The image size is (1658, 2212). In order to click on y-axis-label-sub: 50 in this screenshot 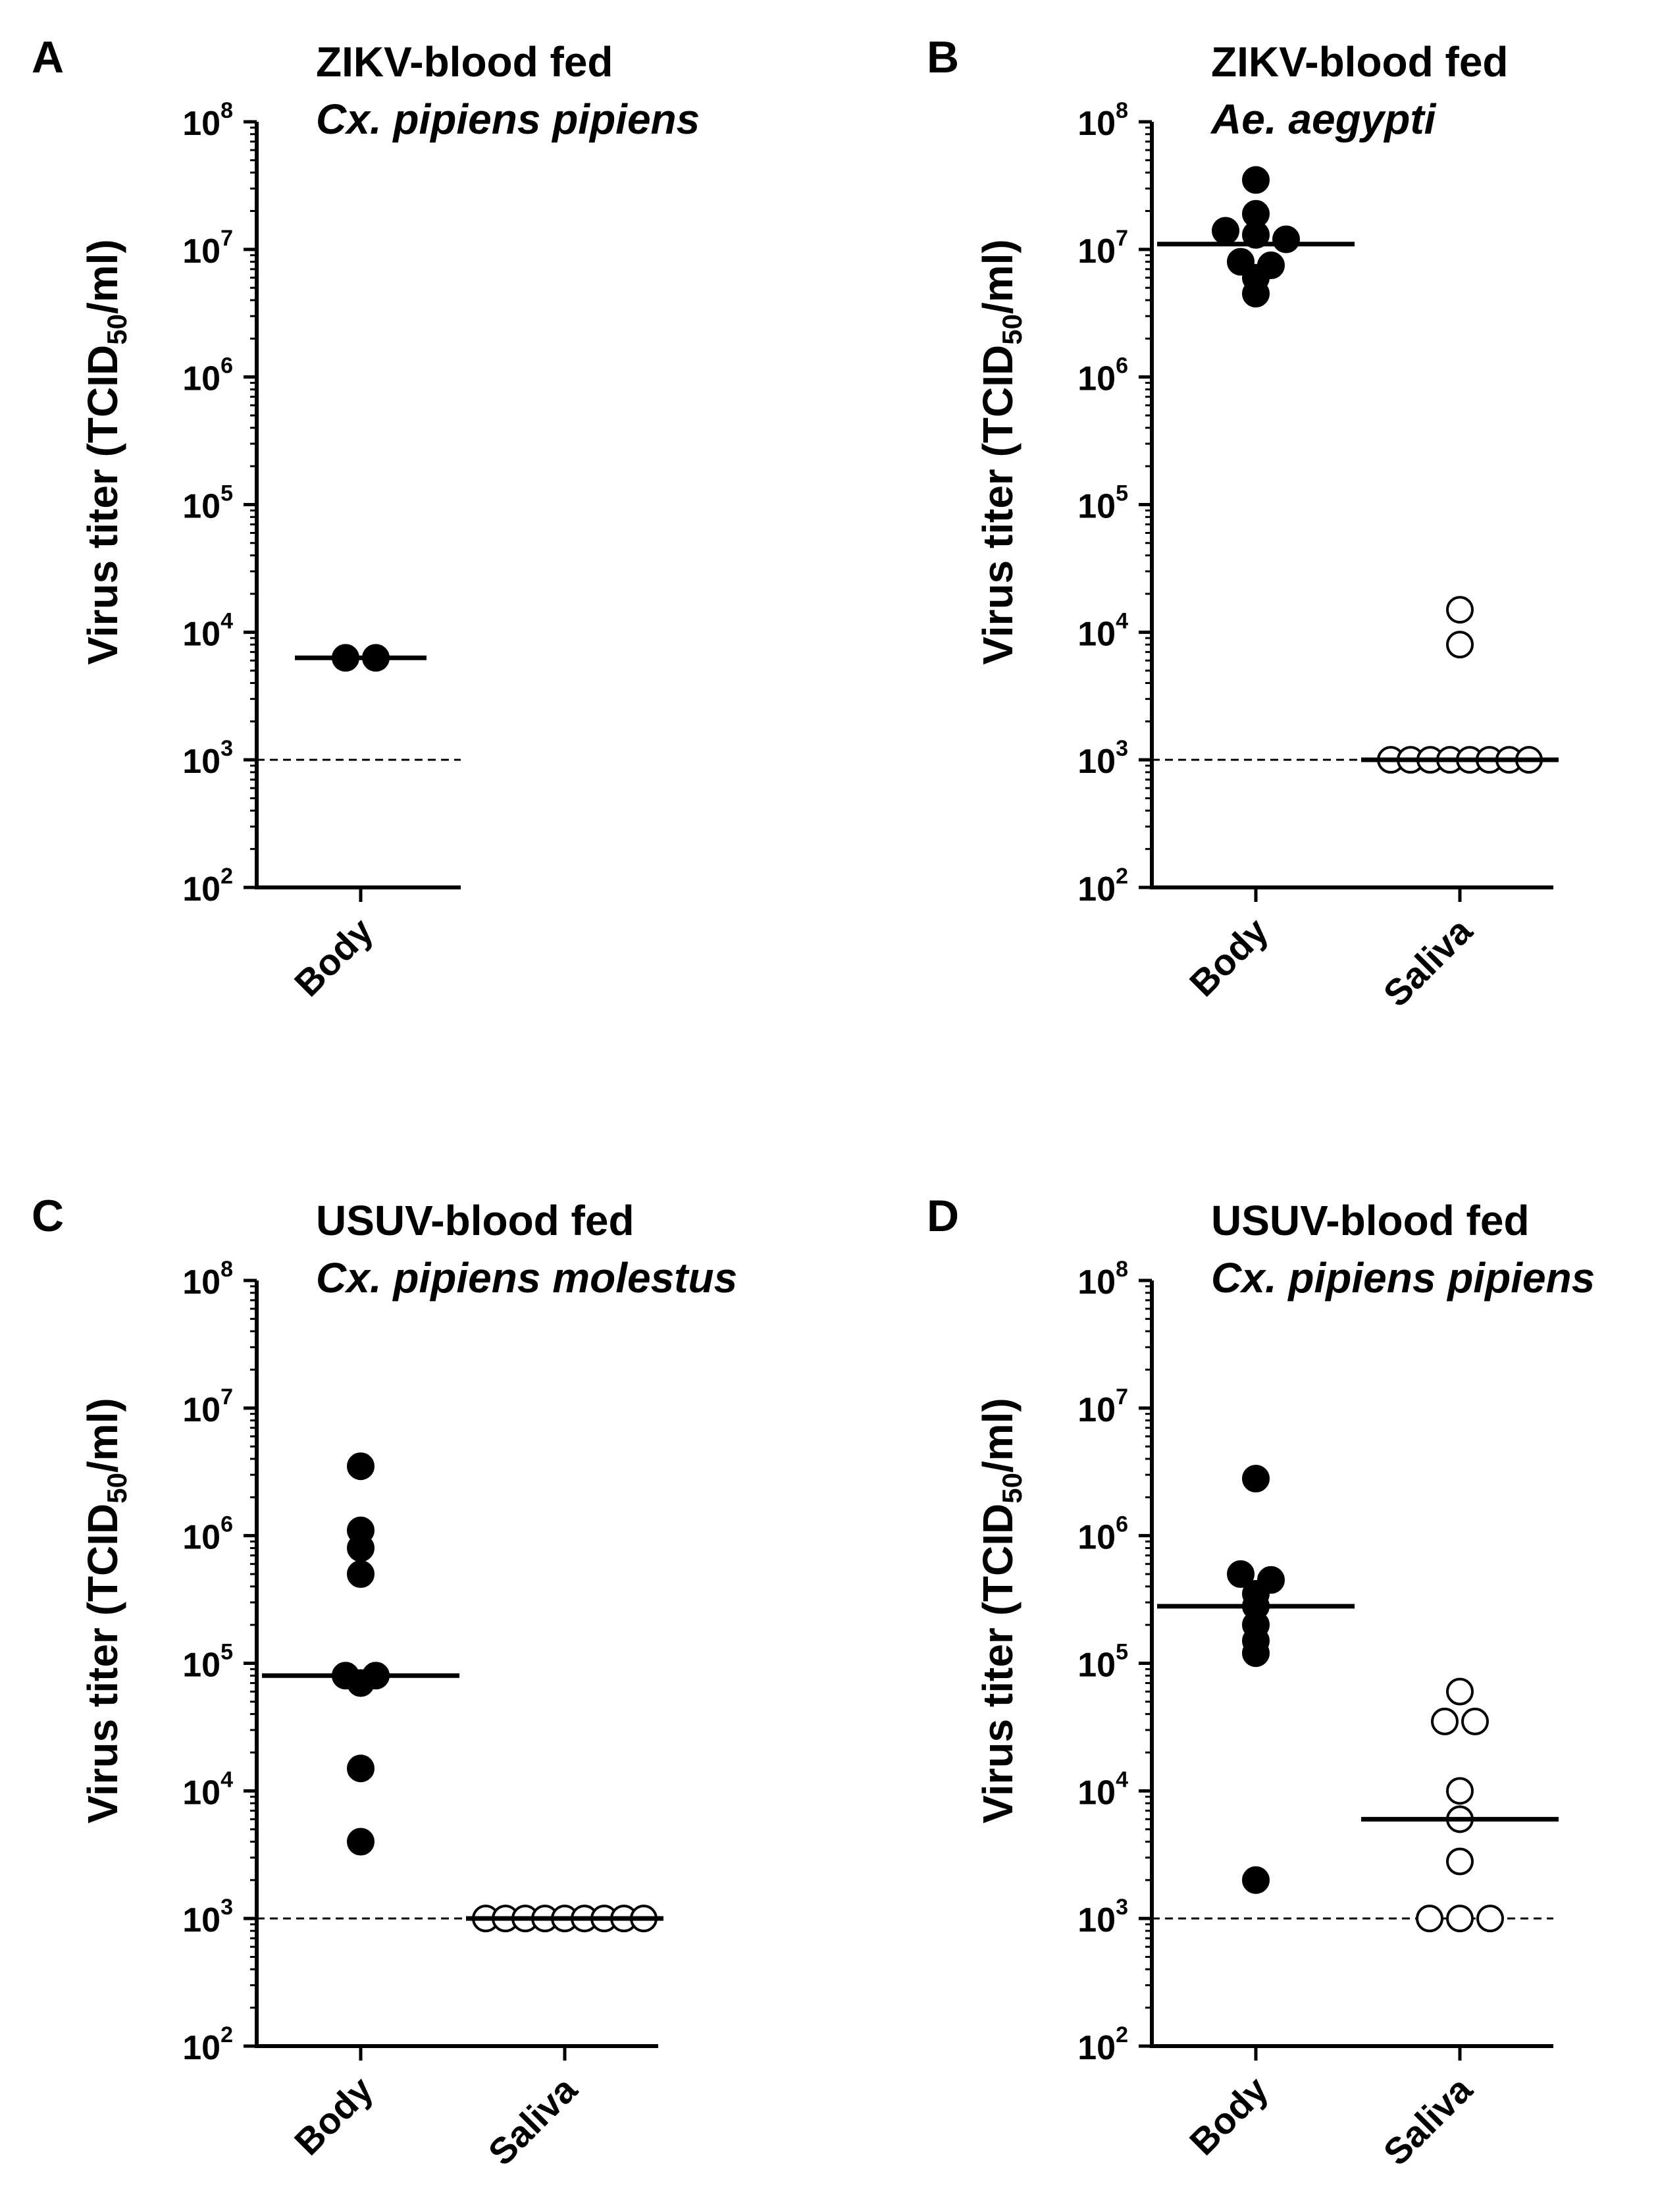, I will do `click(1012, 329)`.